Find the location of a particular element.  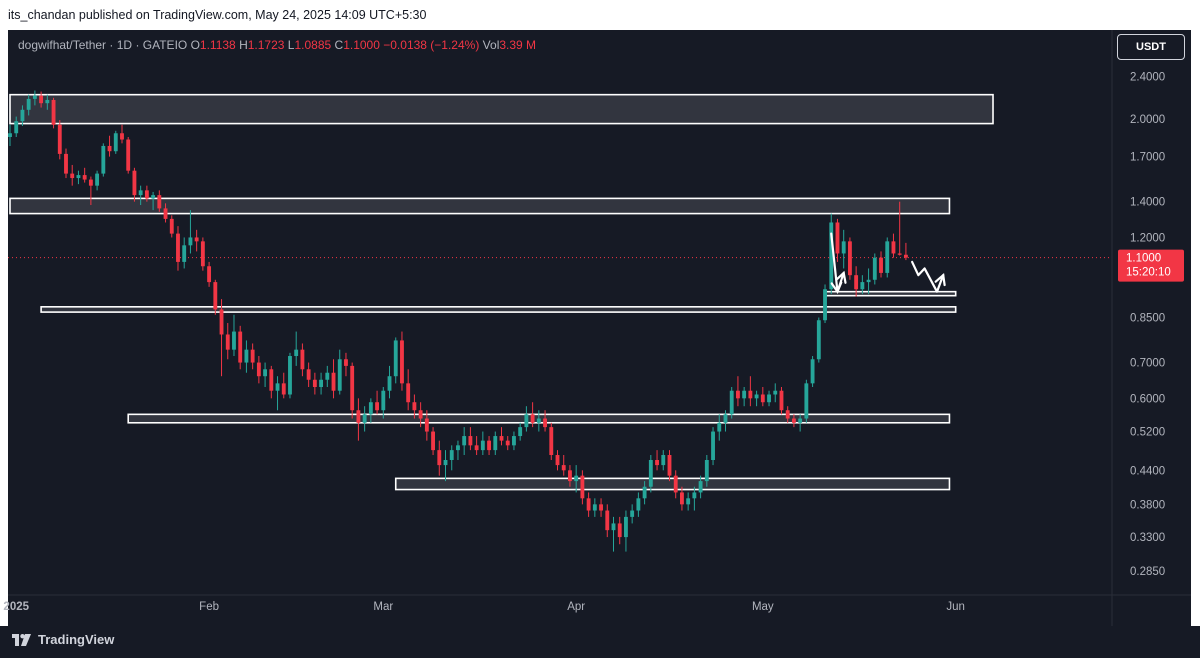

y-tick-label: 0.4400 is located at coordinates (1147, 471).